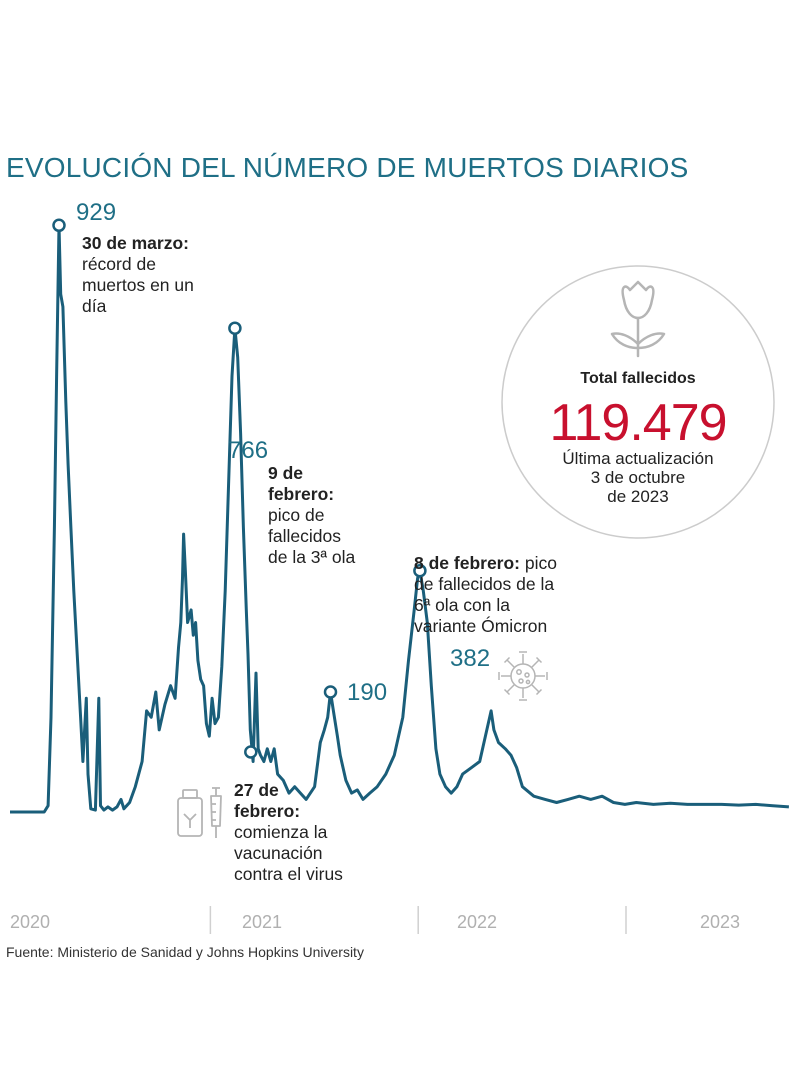 Image resolution: width=800 pixels, height=1082 pixels. I want to click on peak-value-382: 382, so click(470, 658).